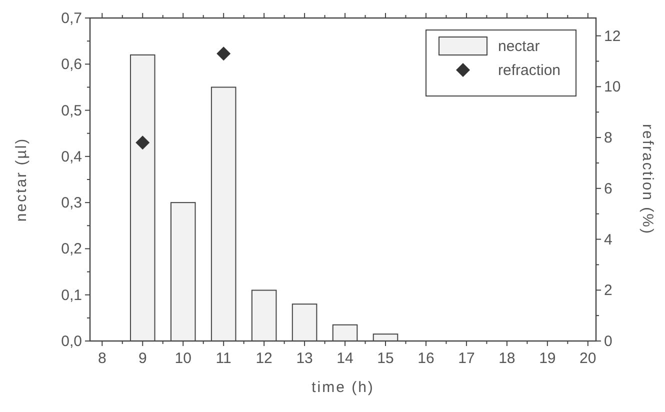  I want to click on x-tick-label: 13, so click(304, 358).